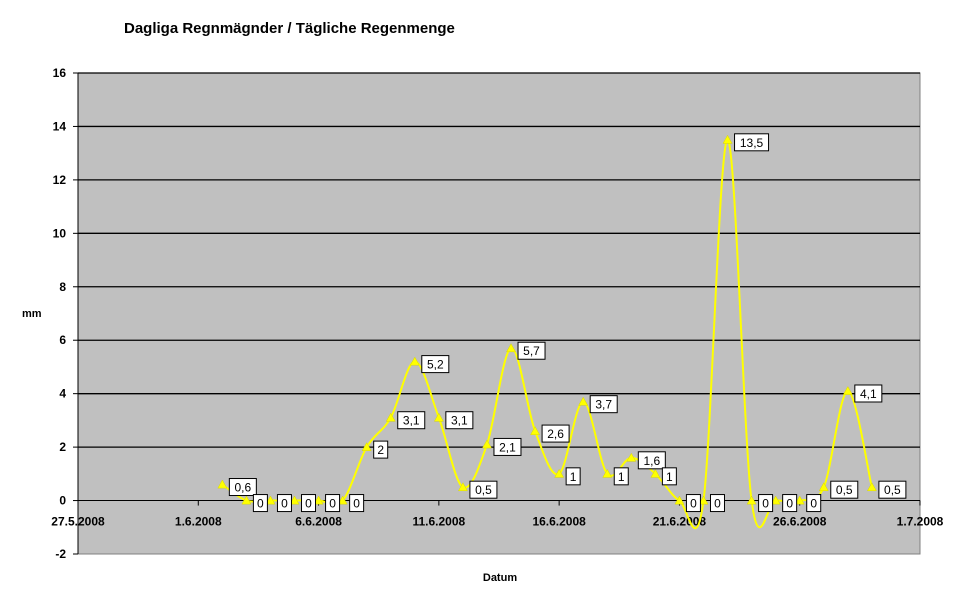 Image resolution: width=970 pixels, height=604 pixels. Describe the element at coordinates (62, 447) in the screenshot. I see `y-tick-label: 2` at that location.